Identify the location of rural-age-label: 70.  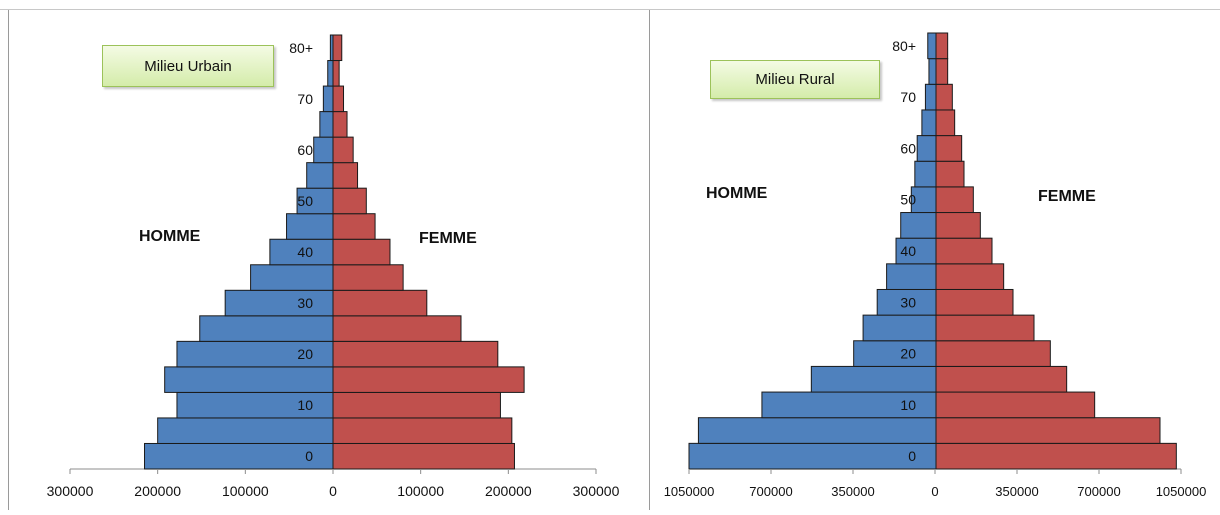
(908, 97).